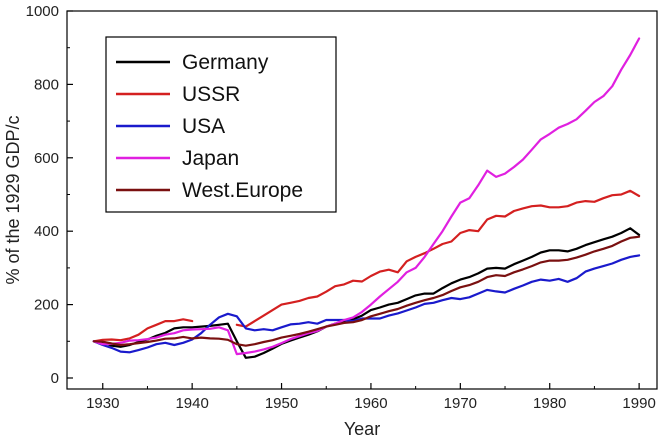 The width and height of the screenshot is (669, 441). Describe the element at coordinates (55, 378) in the screenshot. I see `y-tick-label: 0` at that location.